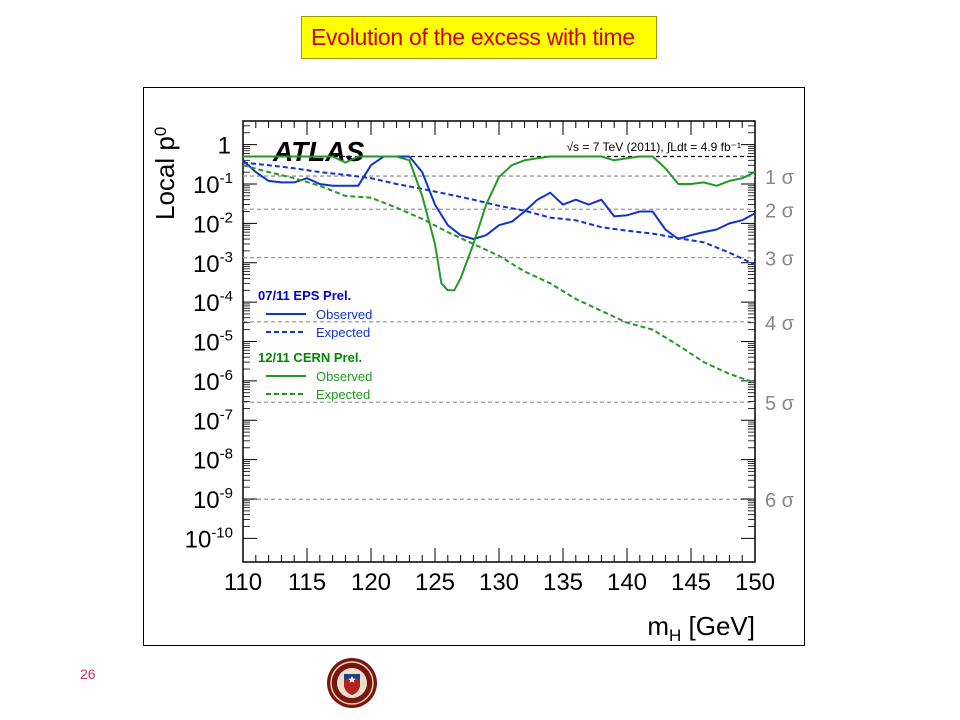  Describe the element at coordinates (691, 582) in the screenshot. I see `x-tick-label: 145` at that location.